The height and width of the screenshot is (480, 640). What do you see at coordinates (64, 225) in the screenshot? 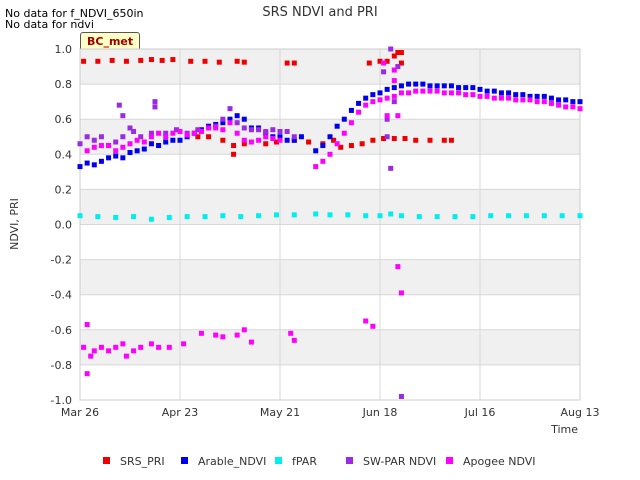
I see `y-tick-label: 0.0` at bounding box center [64, 225].